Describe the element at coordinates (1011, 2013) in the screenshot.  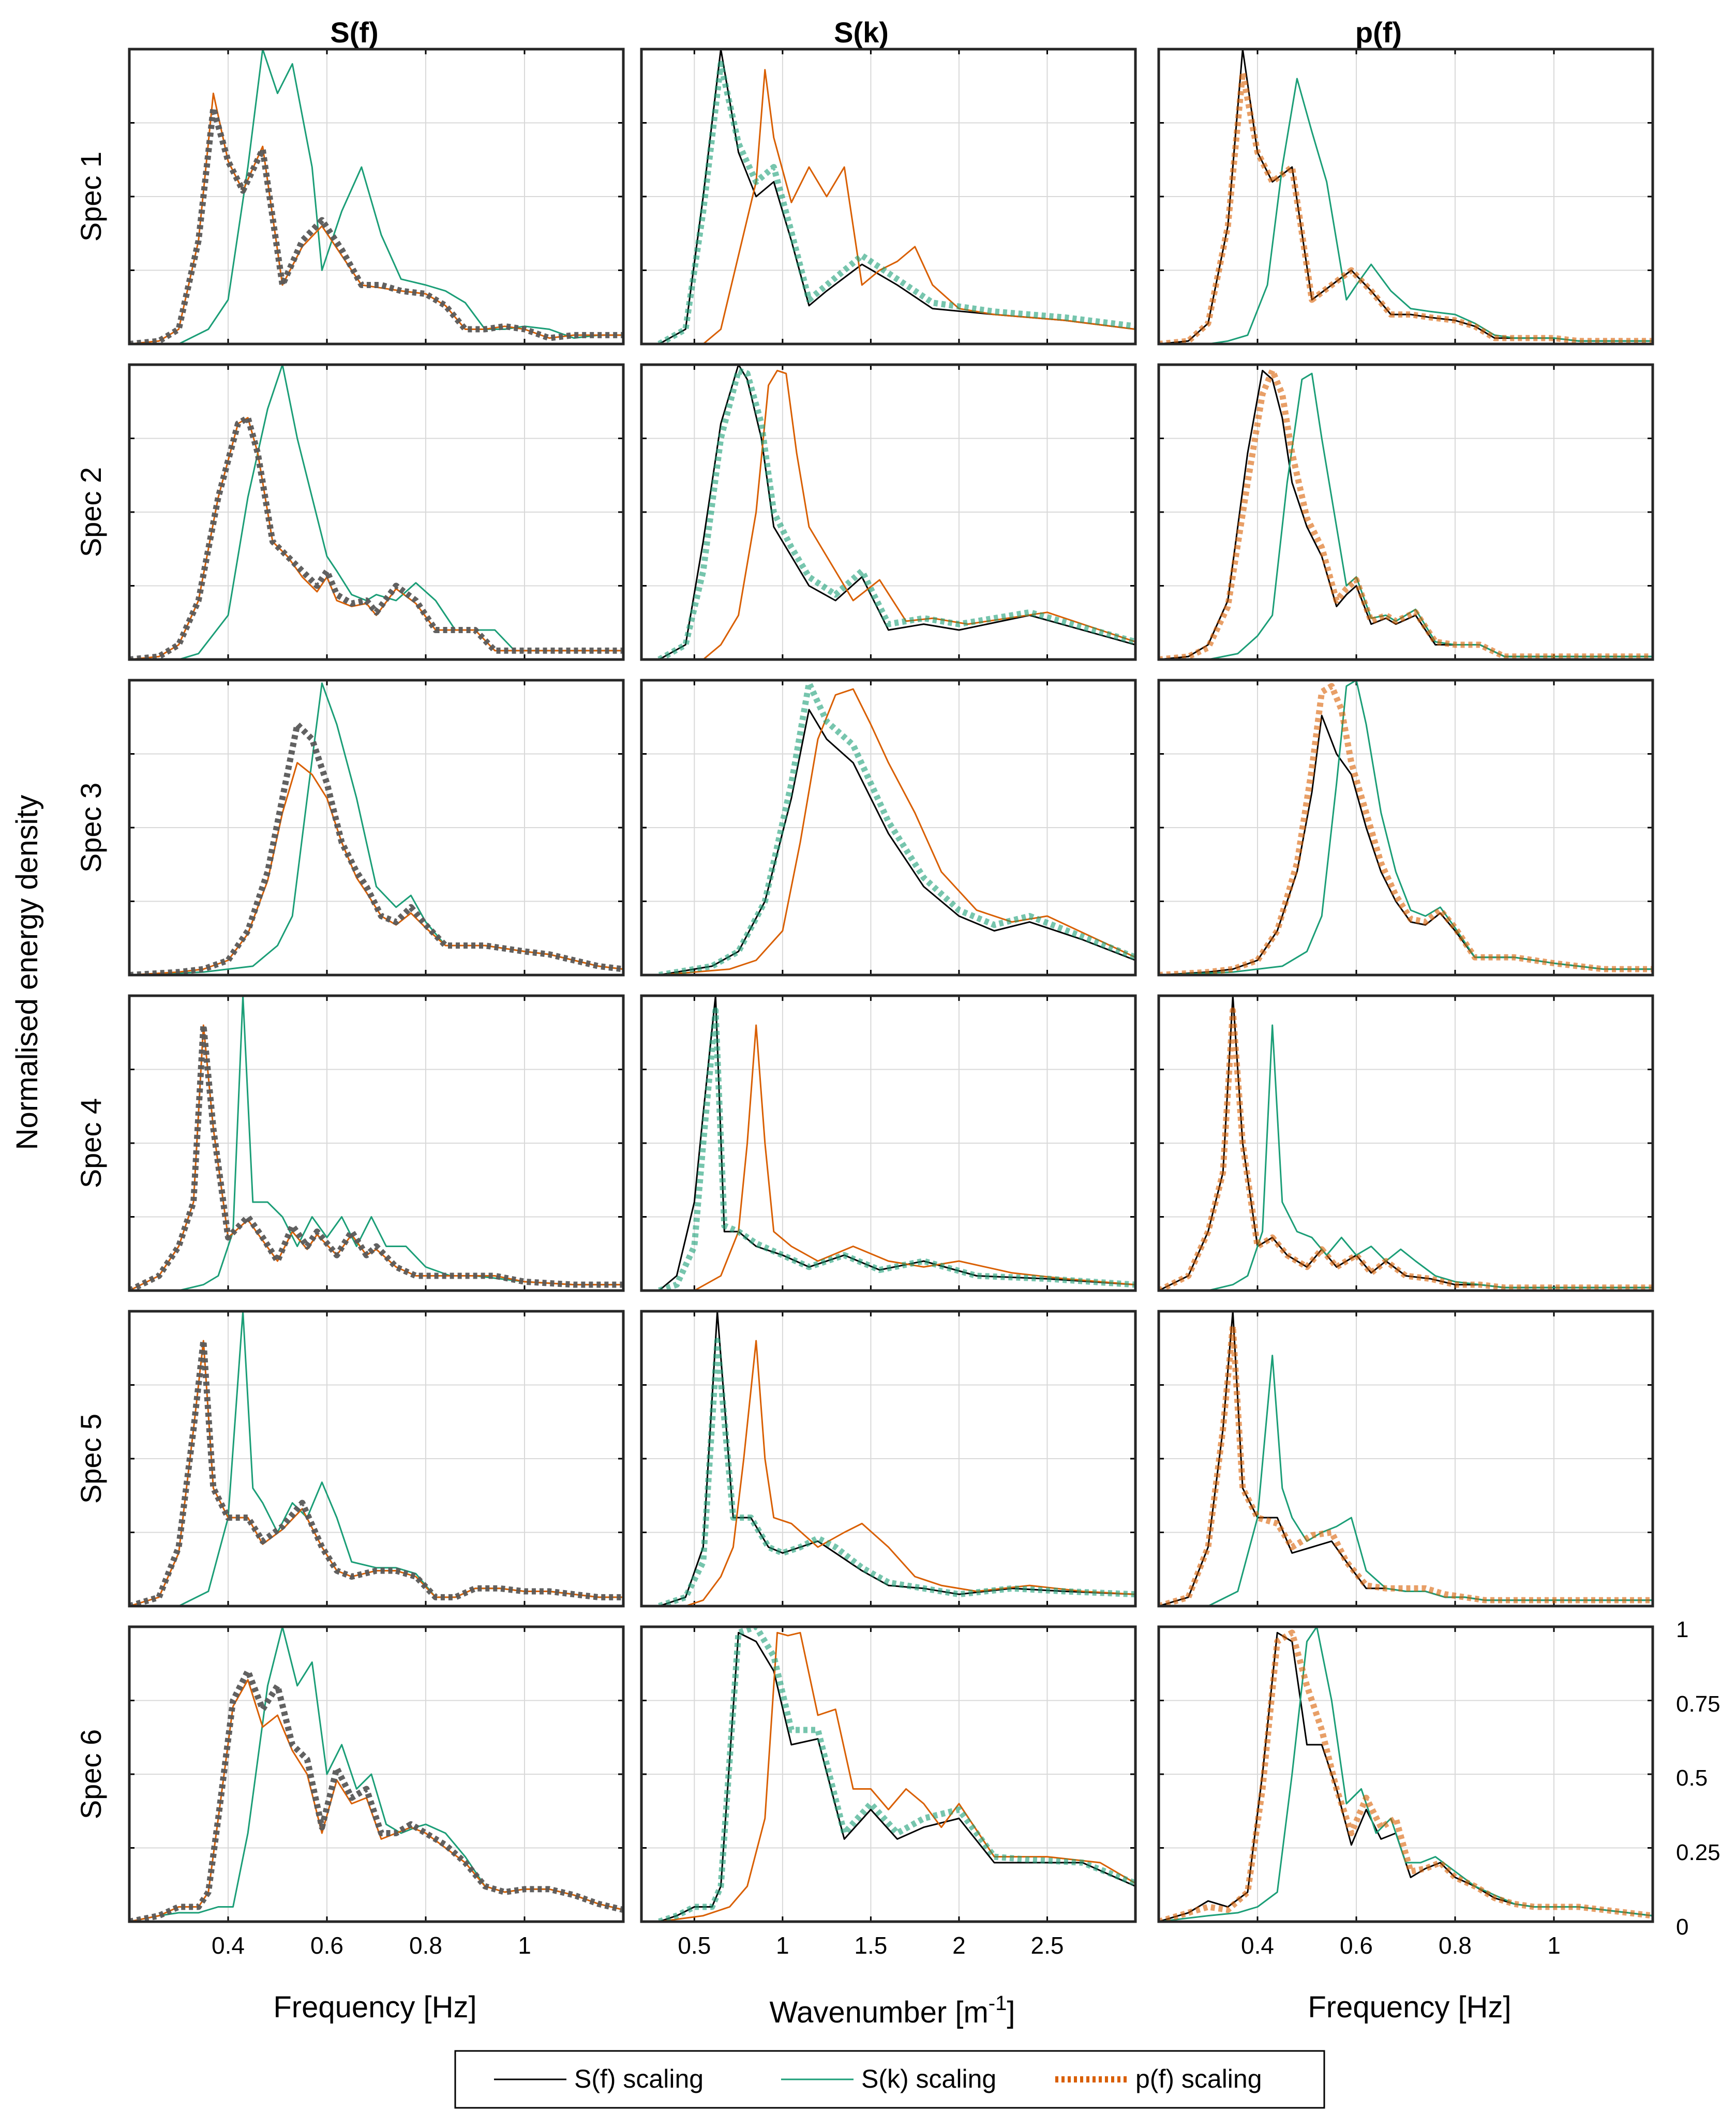
I see `x-axis-label-sk-close: ]` at that location.